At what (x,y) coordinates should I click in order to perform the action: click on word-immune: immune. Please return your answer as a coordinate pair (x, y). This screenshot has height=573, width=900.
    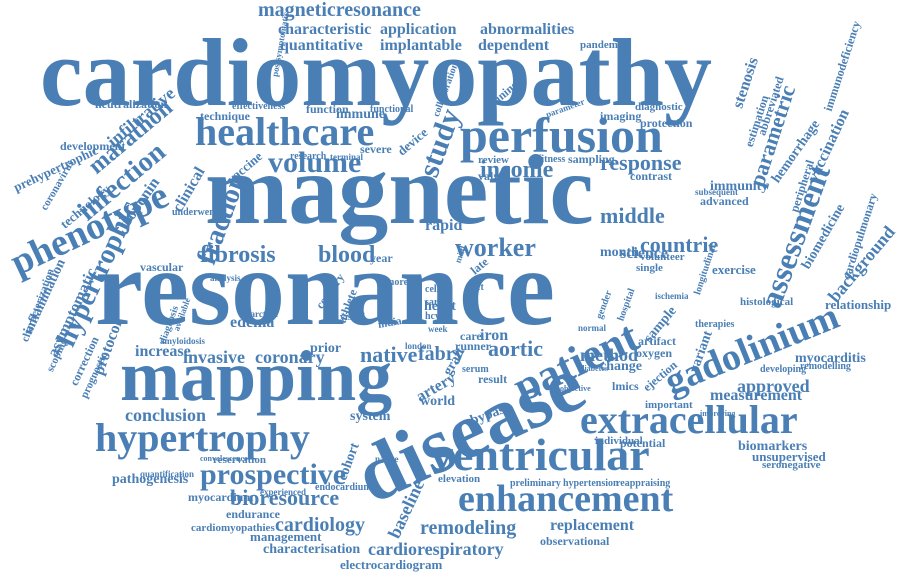
    Looking at the image, I should click on (360, 114).